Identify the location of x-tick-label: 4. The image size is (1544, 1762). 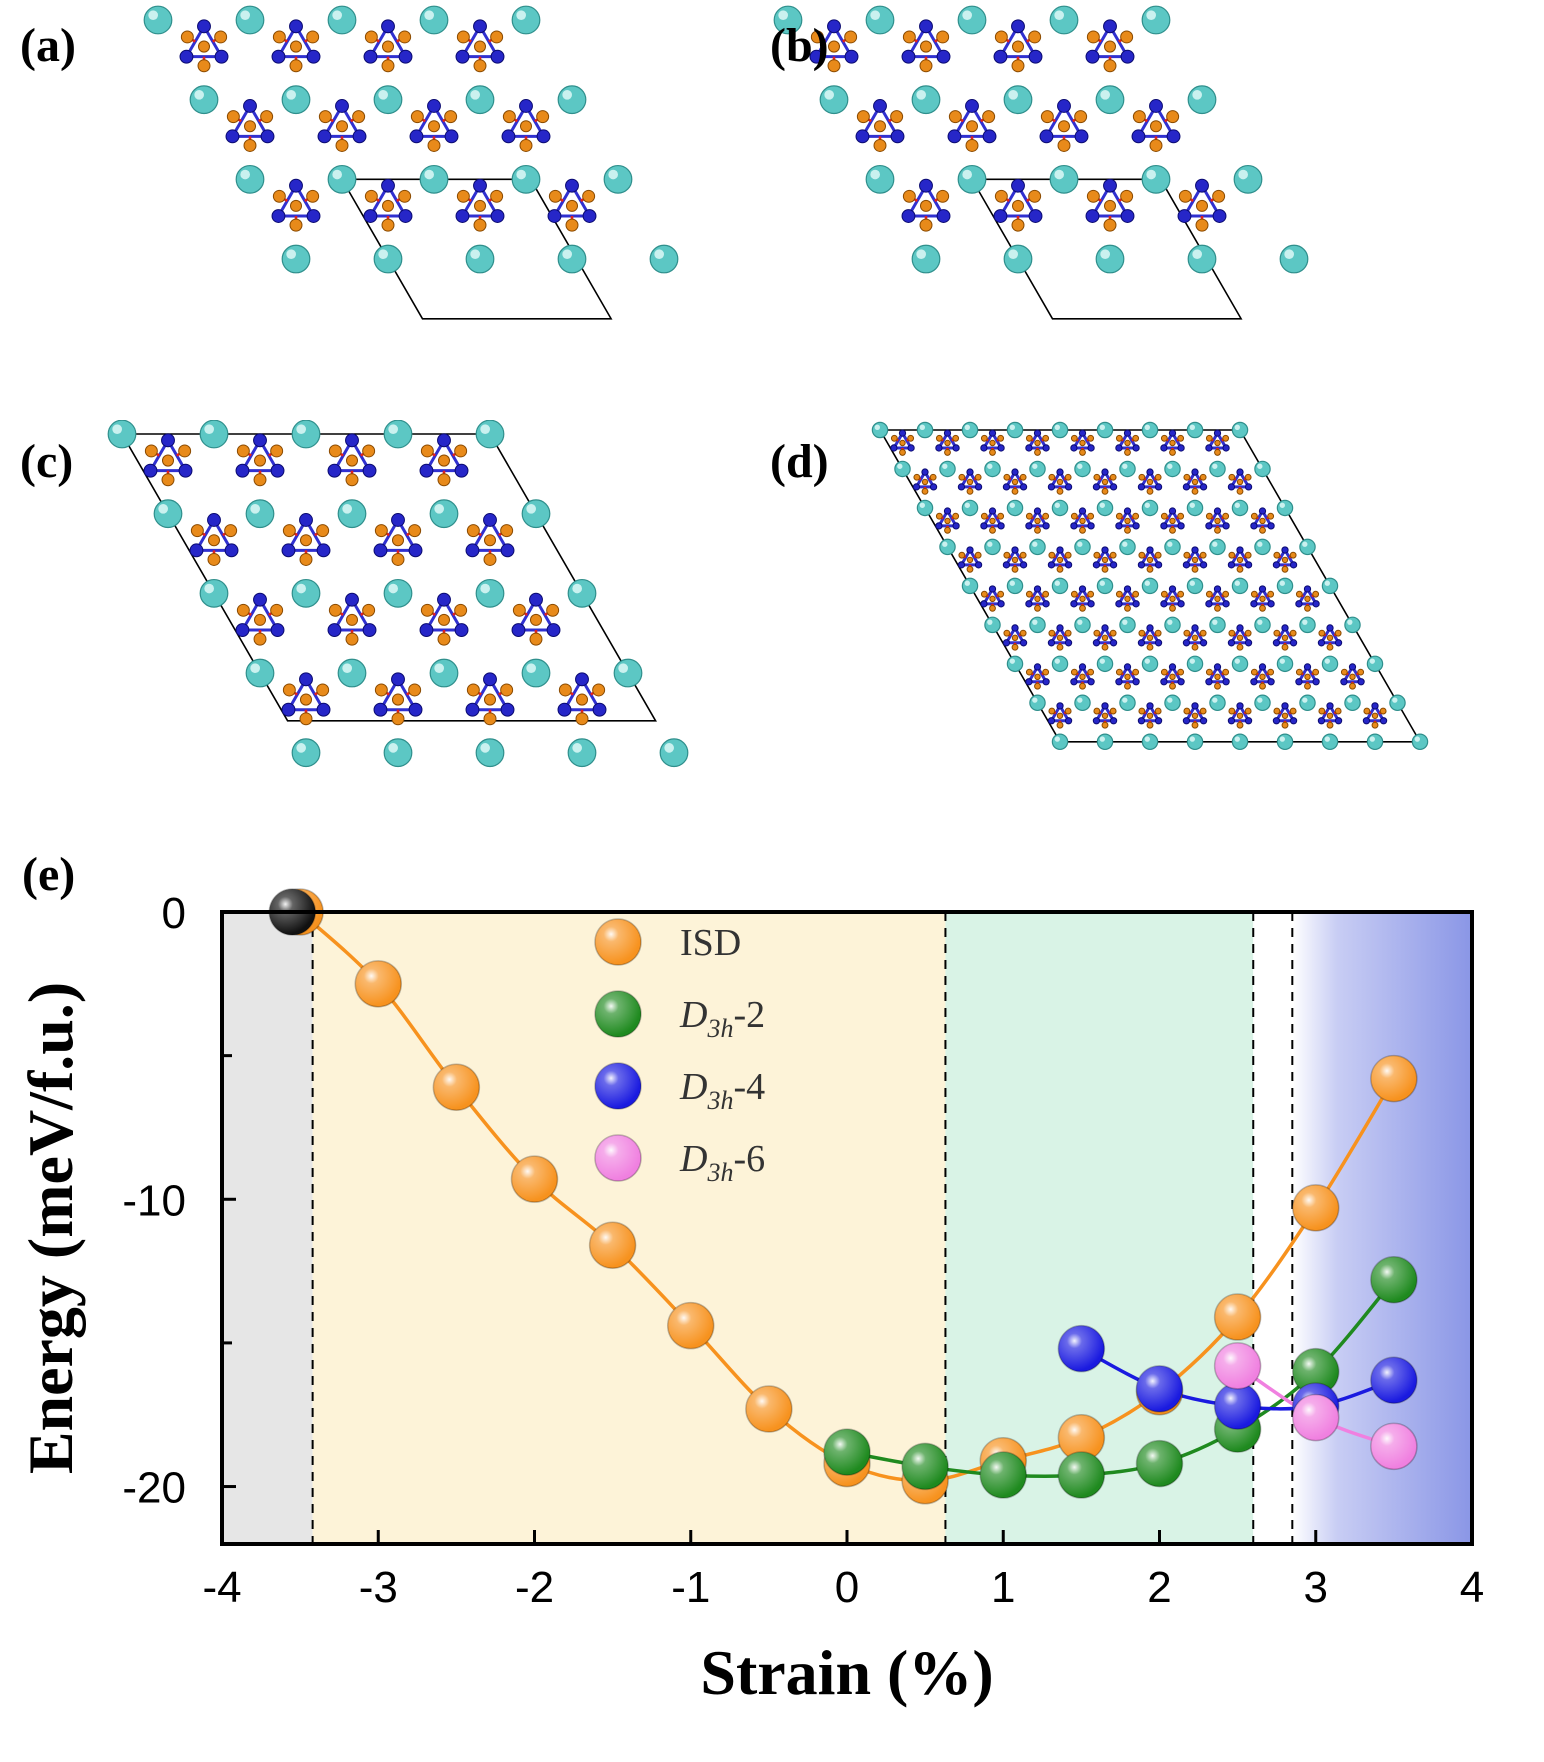
(1472, 1587).